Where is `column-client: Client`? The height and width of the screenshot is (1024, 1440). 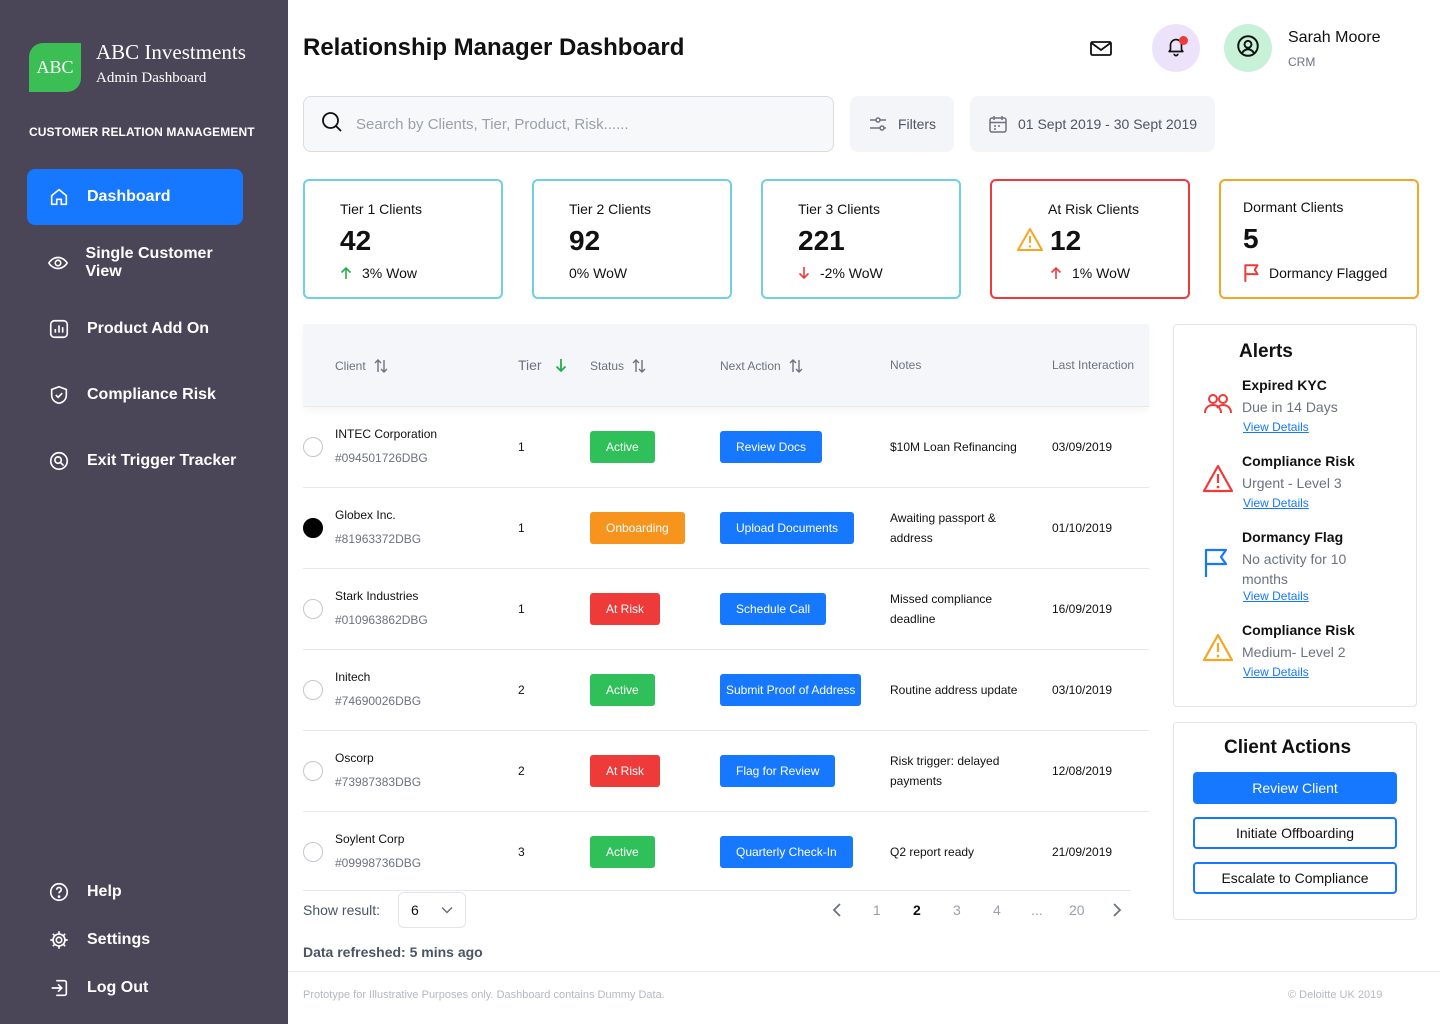 column-client: Client is located at coordinates (361, 366).